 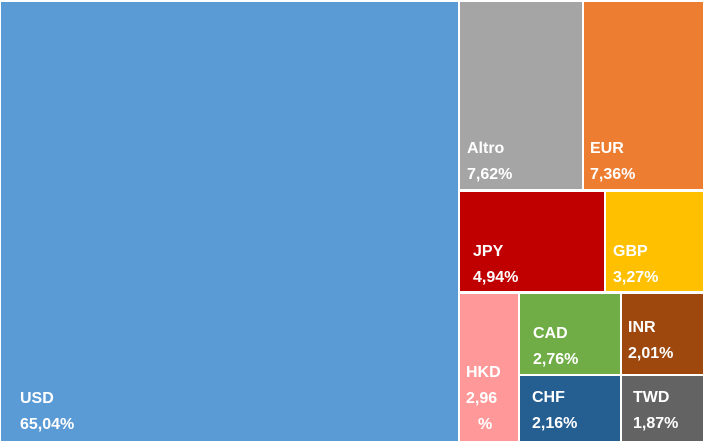 What do you see at coordinates (483, 372) in the screenshot?
I see `tile-label-hkd: HKD` at bounding box center [483, 372].